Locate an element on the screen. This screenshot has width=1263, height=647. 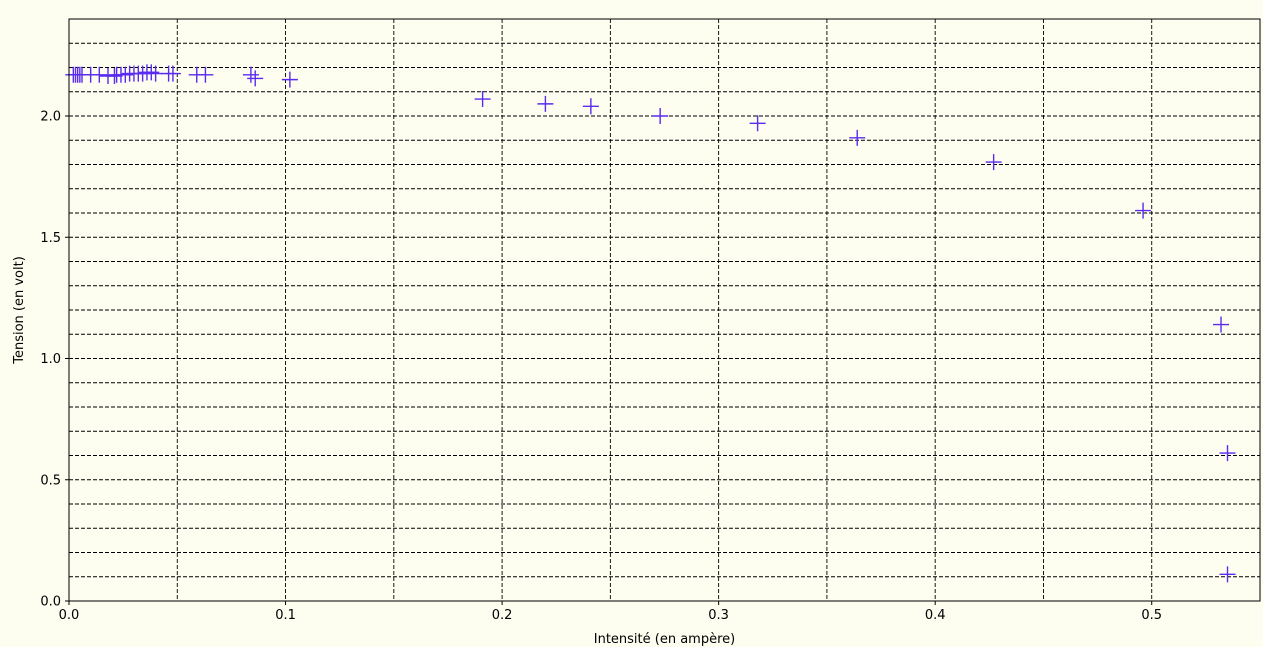
y-tick-label: 0.5 is located at coordinates (50, 480).